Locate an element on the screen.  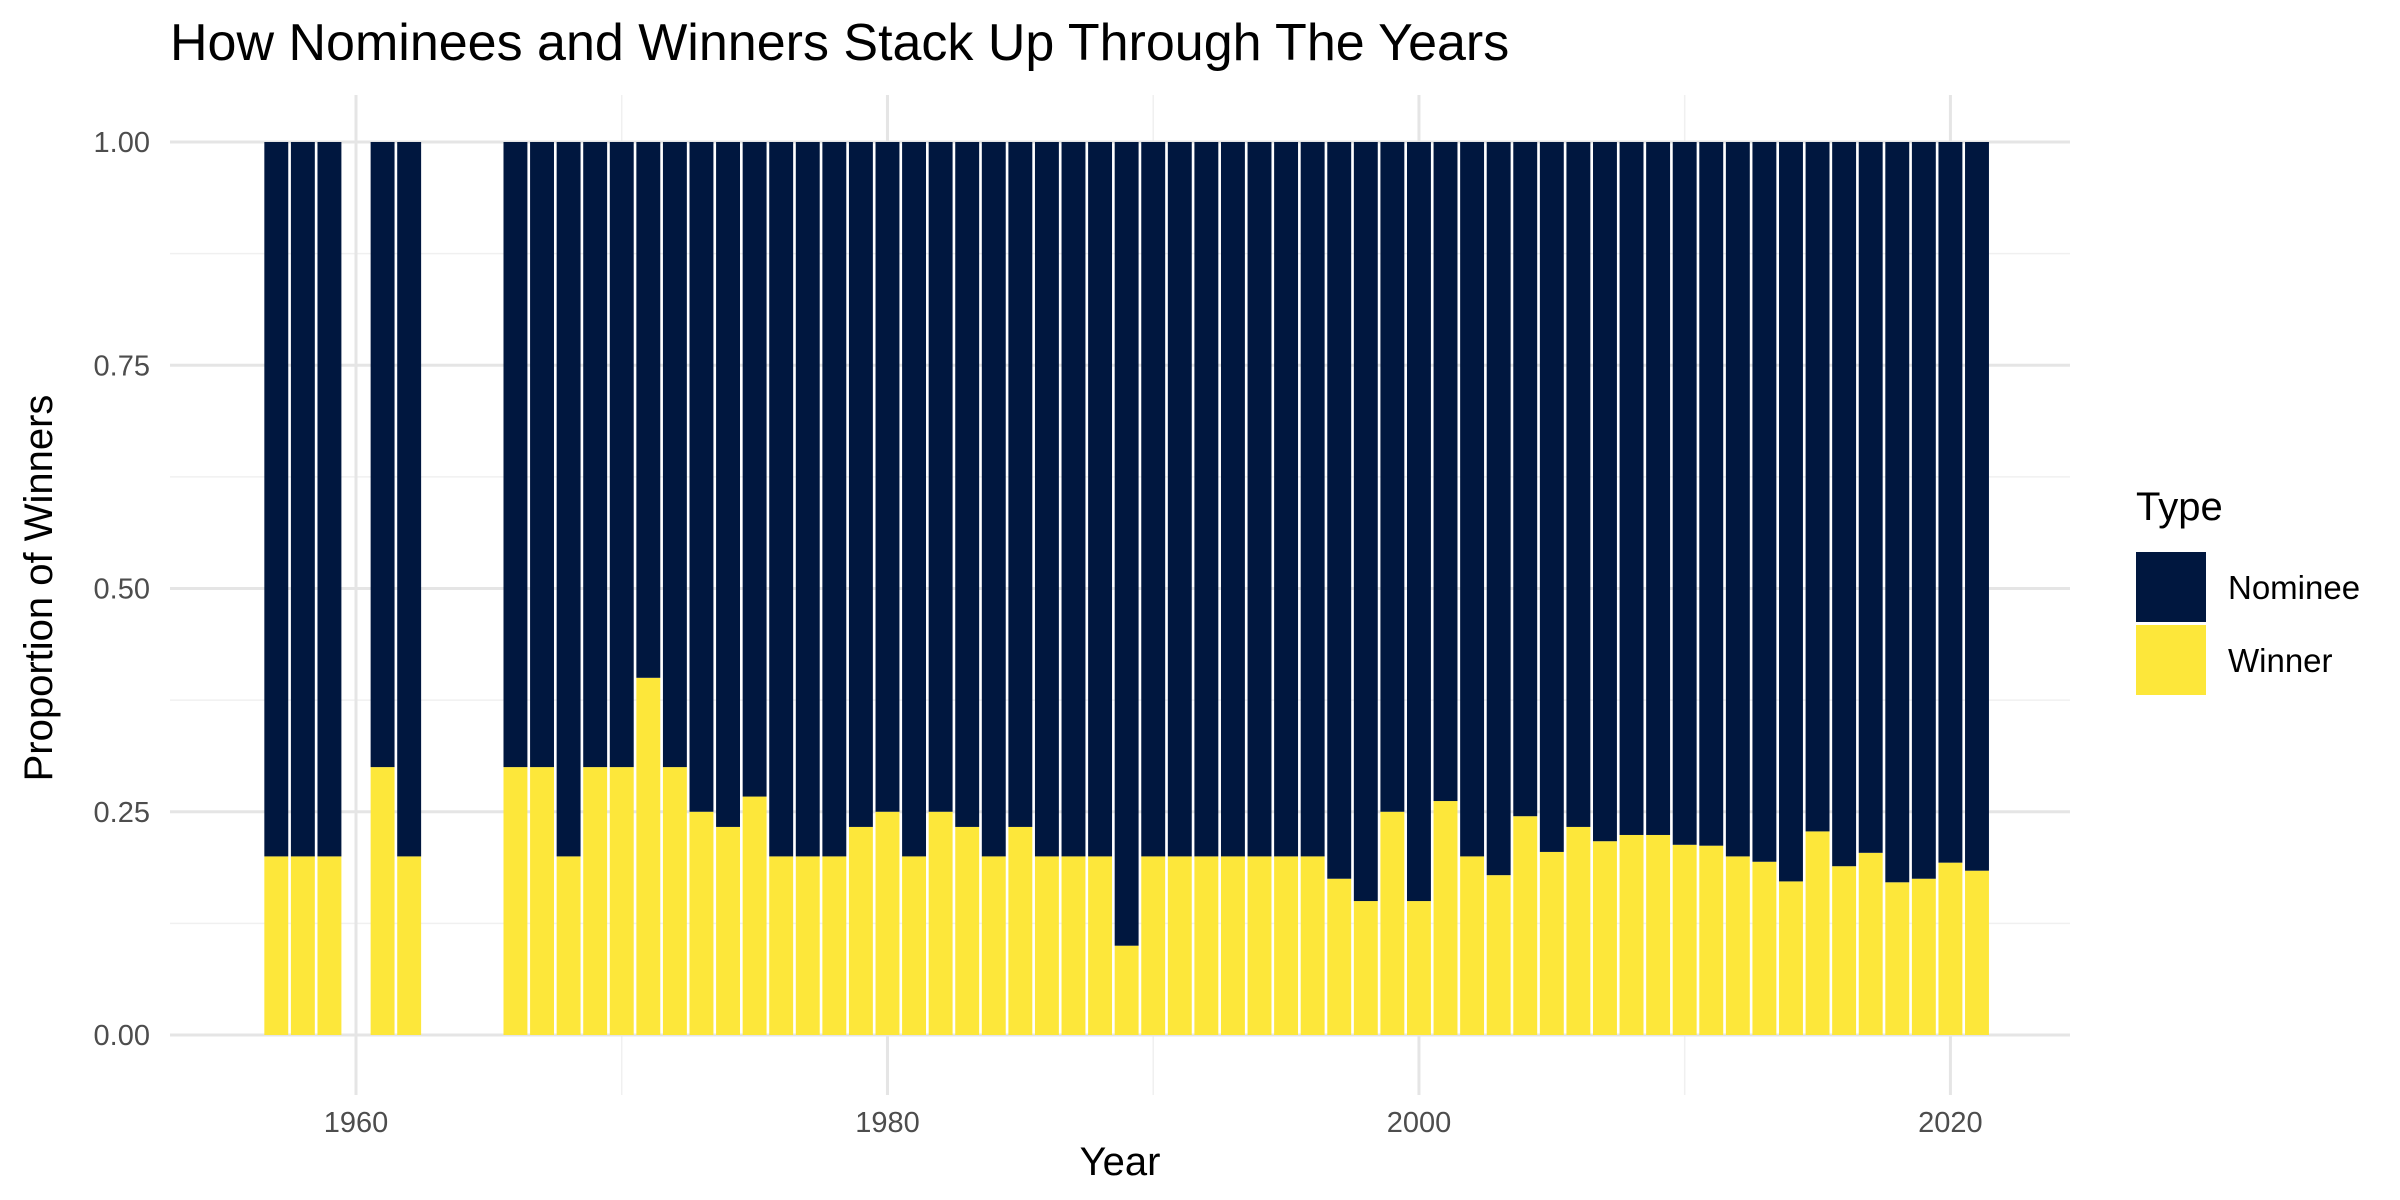
bar-winner-2010 is located at coordinates (1684, 939).